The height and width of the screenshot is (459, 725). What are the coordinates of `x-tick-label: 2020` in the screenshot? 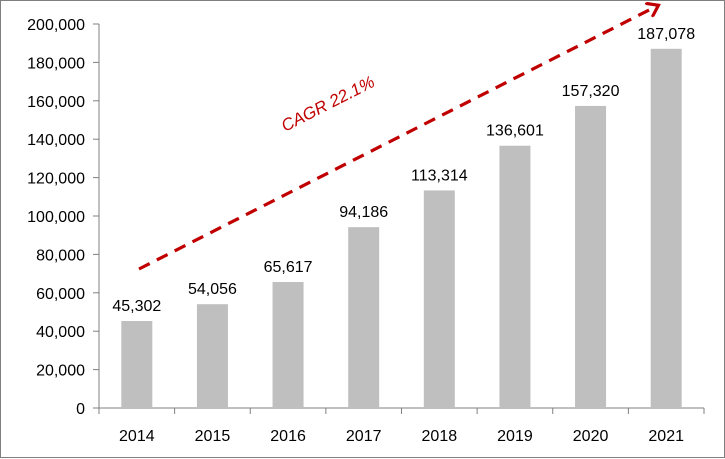 It's located at (591, 436).